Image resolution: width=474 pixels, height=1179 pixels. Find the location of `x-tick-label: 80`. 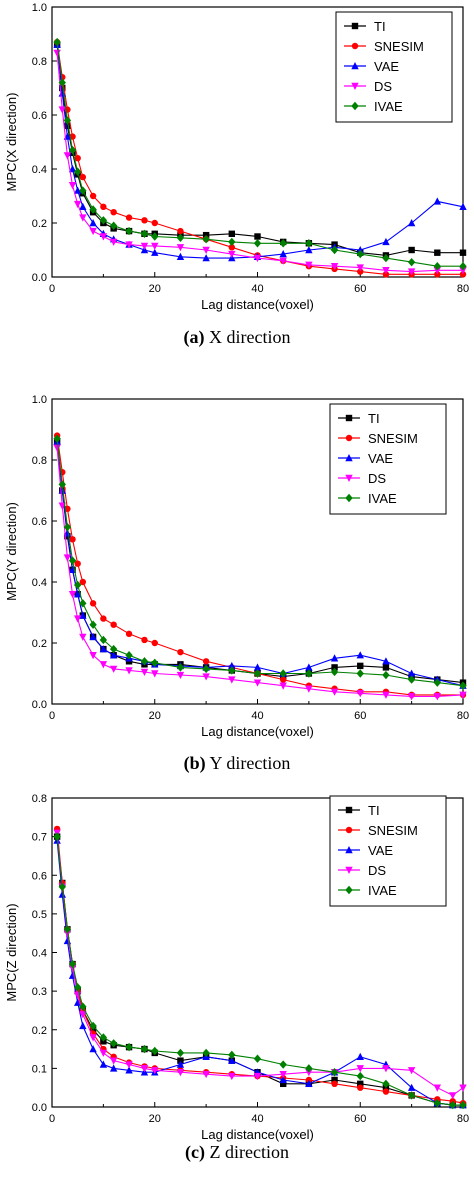

x-tick-label: 80 is located at coordinates (463, 289).